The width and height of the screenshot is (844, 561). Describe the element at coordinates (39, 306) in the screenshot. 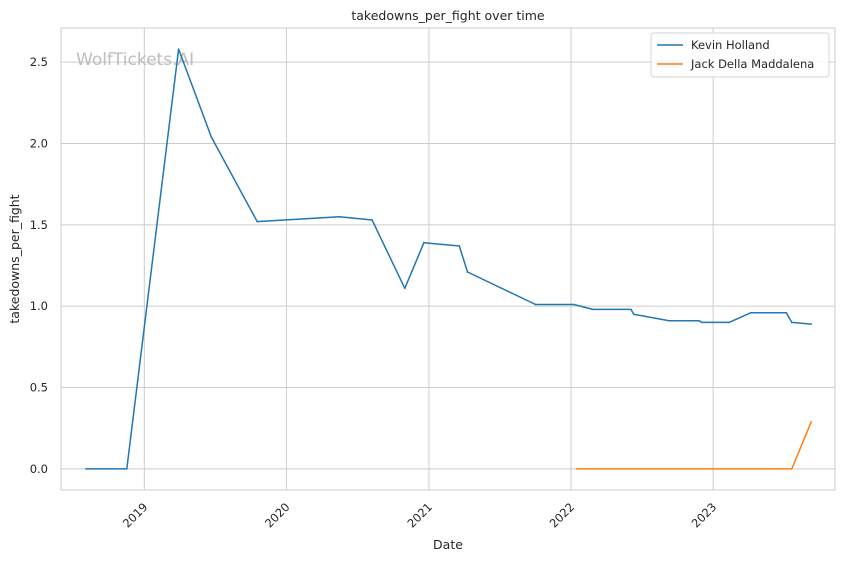

I see `y-tick-label: 1.0` at that location.